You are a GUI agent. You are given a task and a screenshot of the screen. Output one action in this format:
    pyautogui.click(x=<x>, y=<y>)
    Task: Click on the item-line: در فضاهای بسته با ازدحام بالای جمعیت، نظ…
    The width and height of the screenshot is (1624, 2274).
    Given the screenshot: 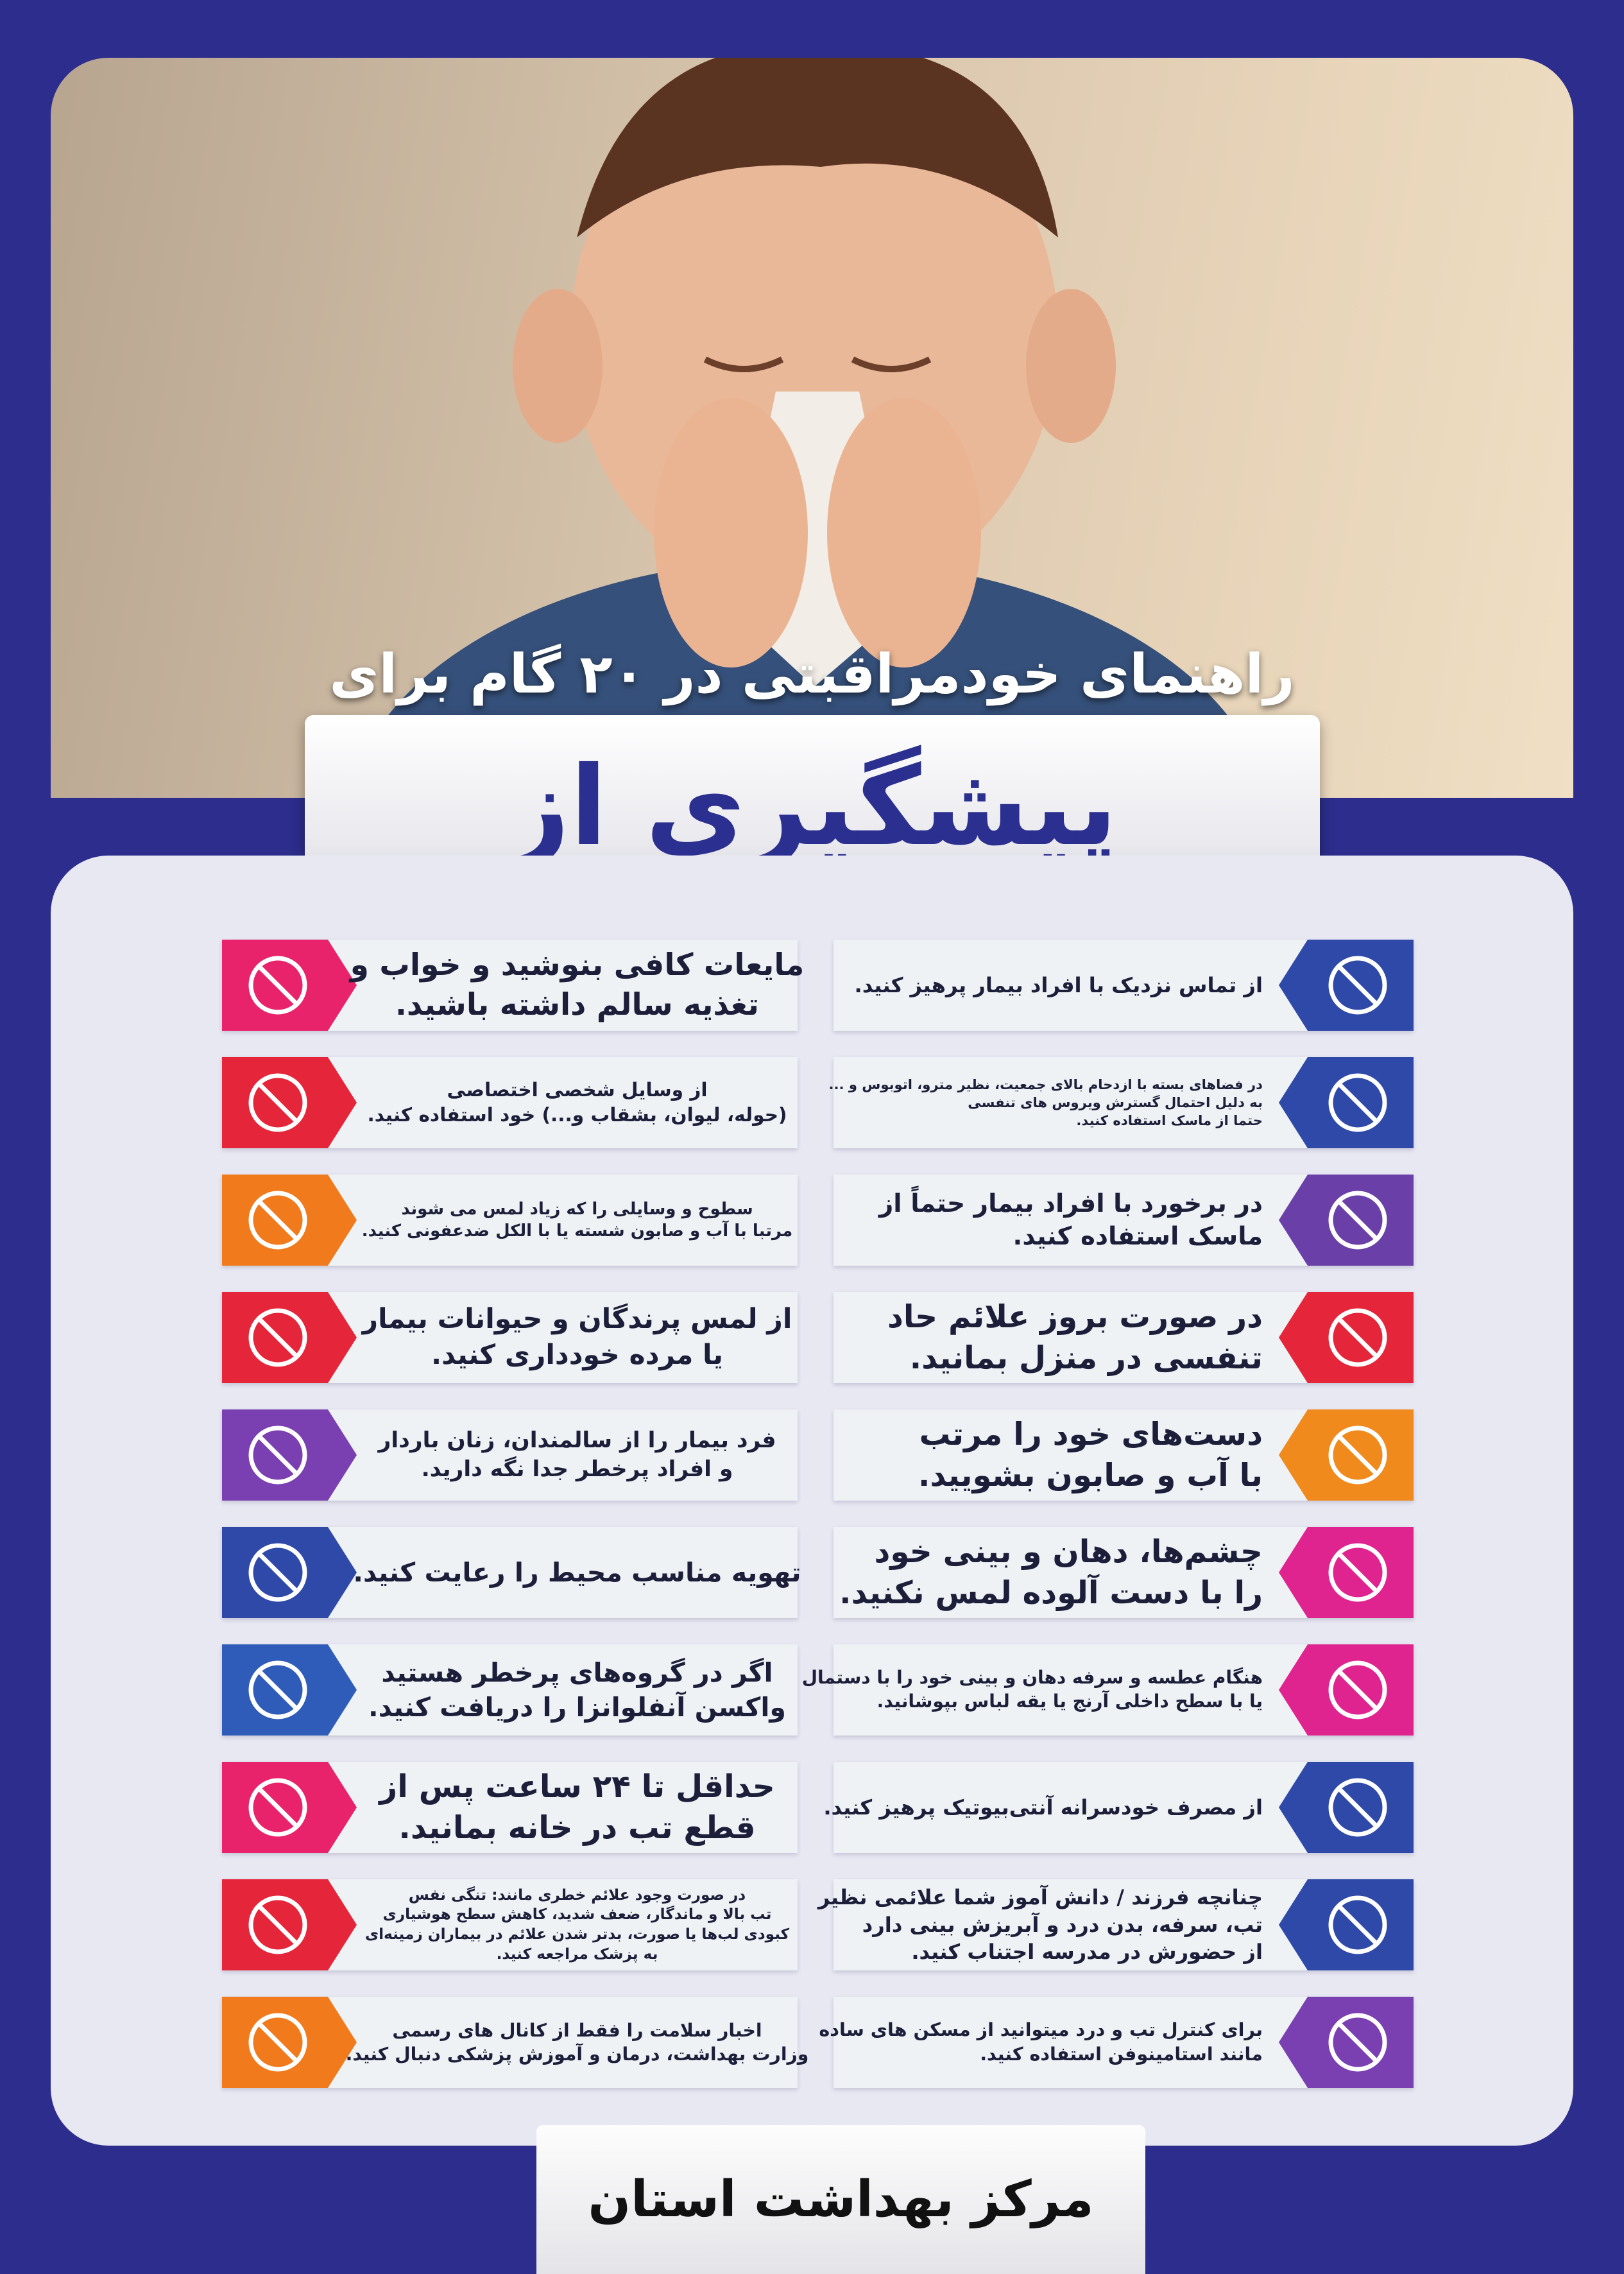 What is the action you would take?
    pyautogui.click(x=1045, y=1084)
    